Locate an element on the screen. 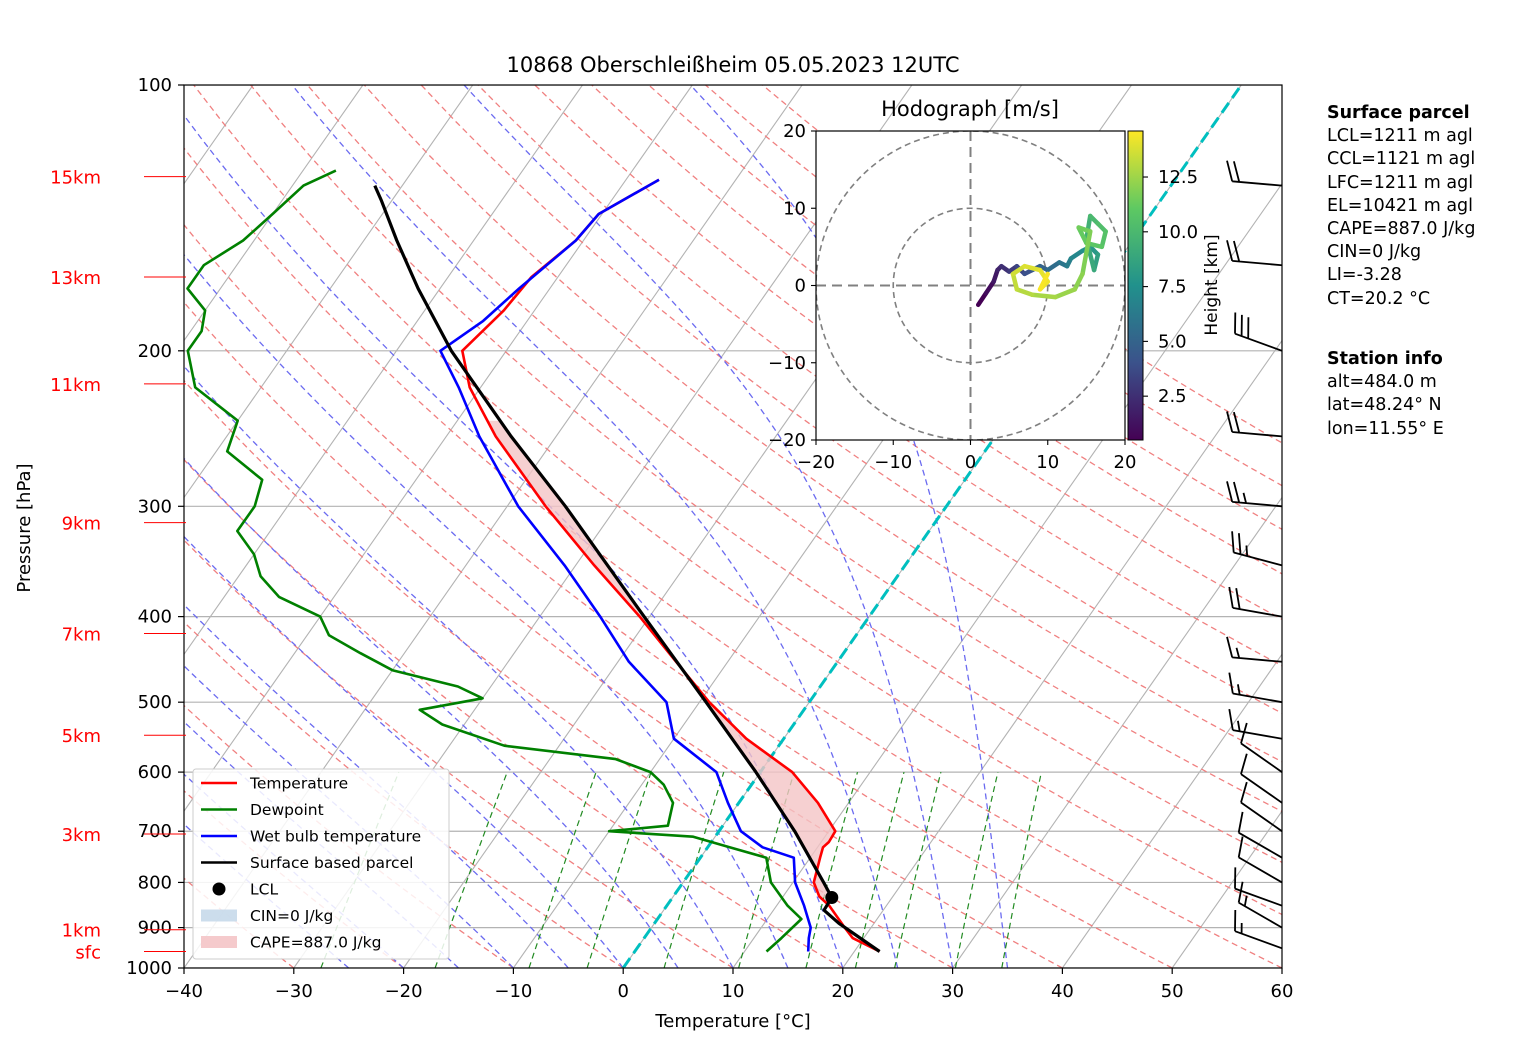  station-info-heading: Station info is located at coordinates (1385, 359).